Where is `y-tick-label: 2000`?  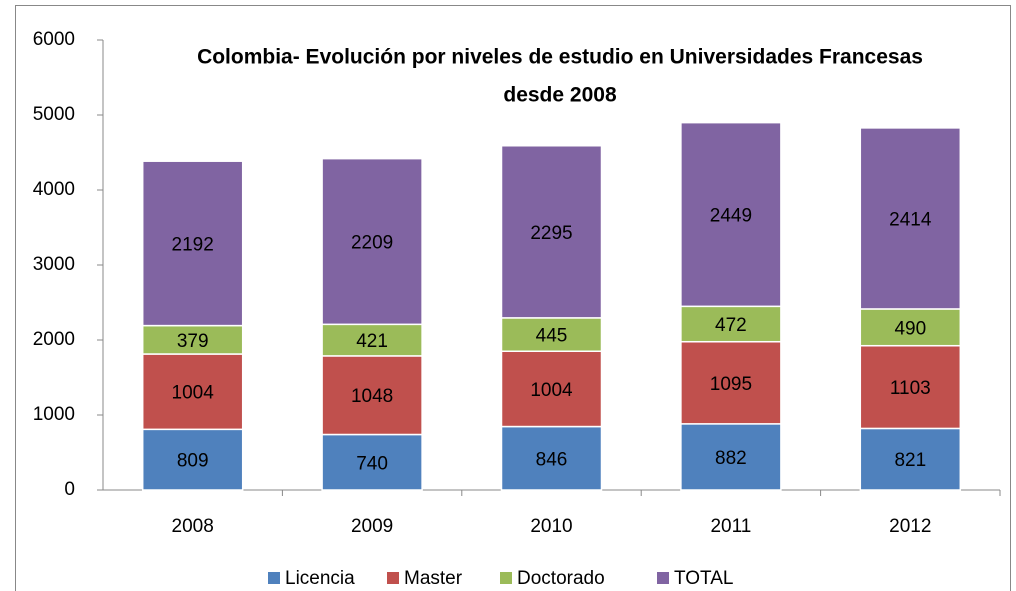
y-tick-label: 2000 is located at coordinates (54, 339).